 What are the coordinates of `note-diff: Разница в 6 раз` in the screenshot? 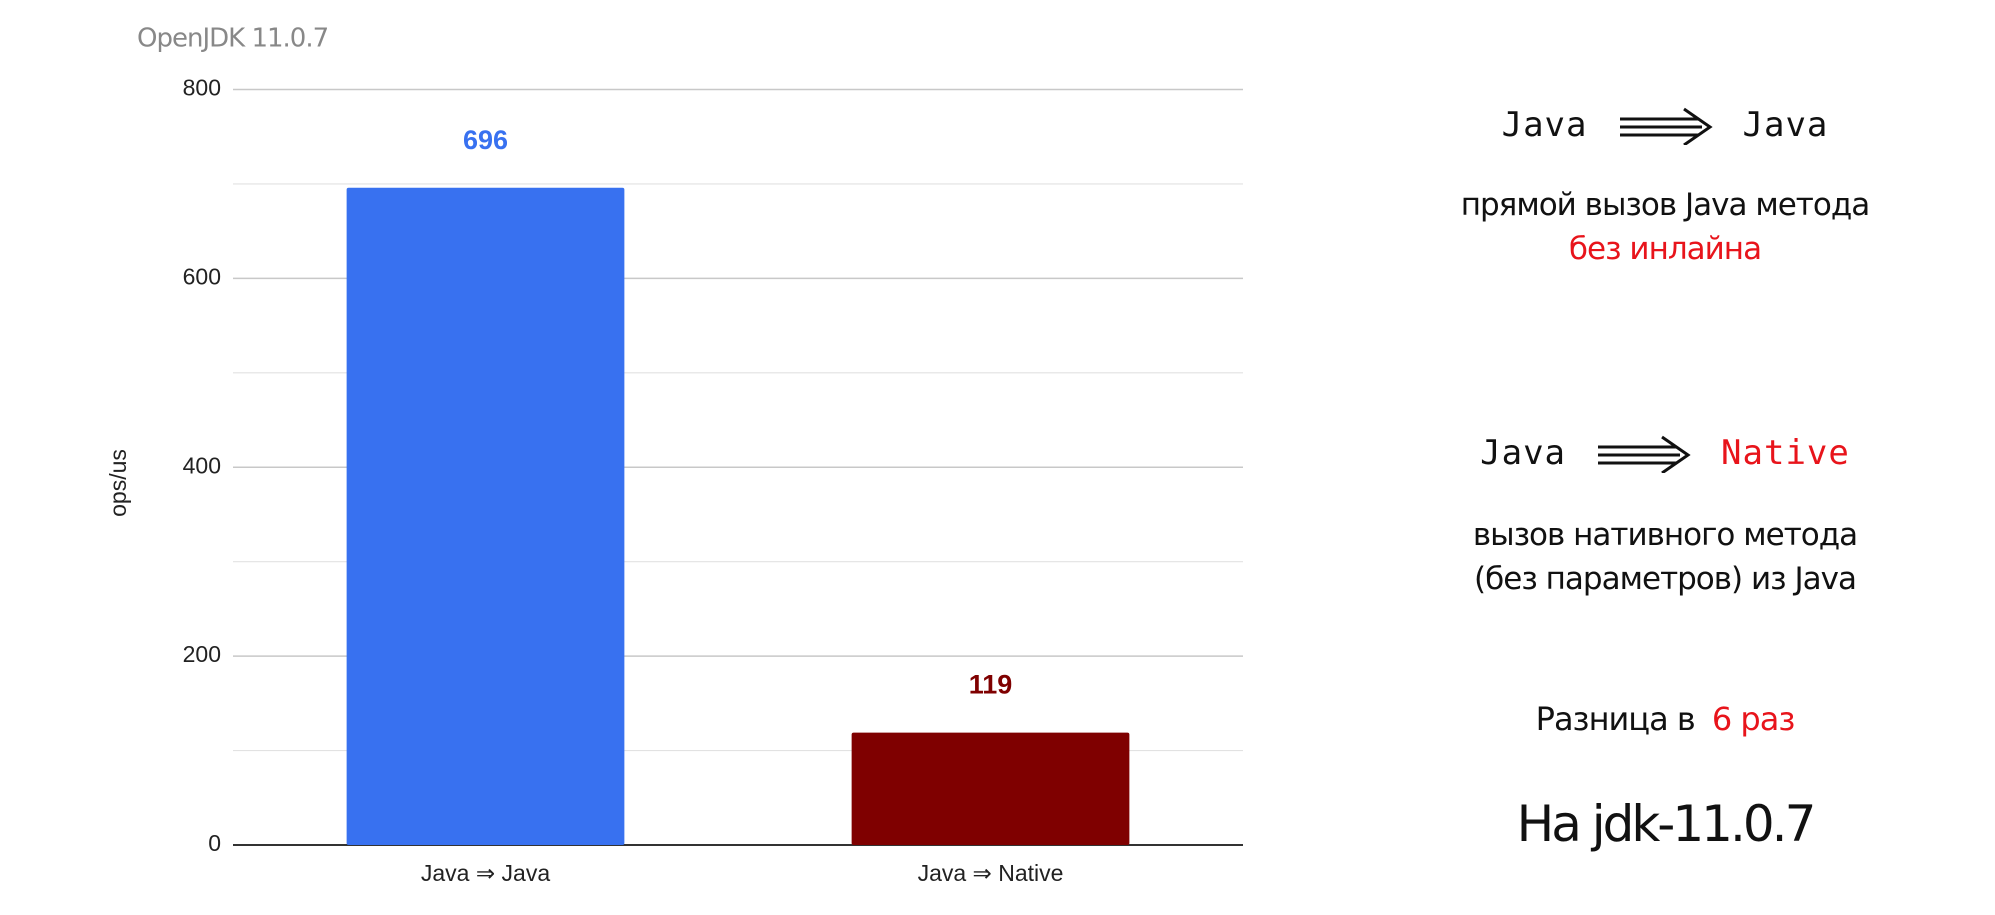 It's located at (1665, 719).